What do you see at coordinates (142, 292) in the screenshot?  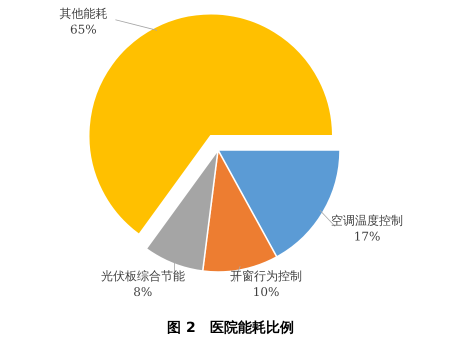 I see `data-label: 8%` at bounding box center [142, 292].